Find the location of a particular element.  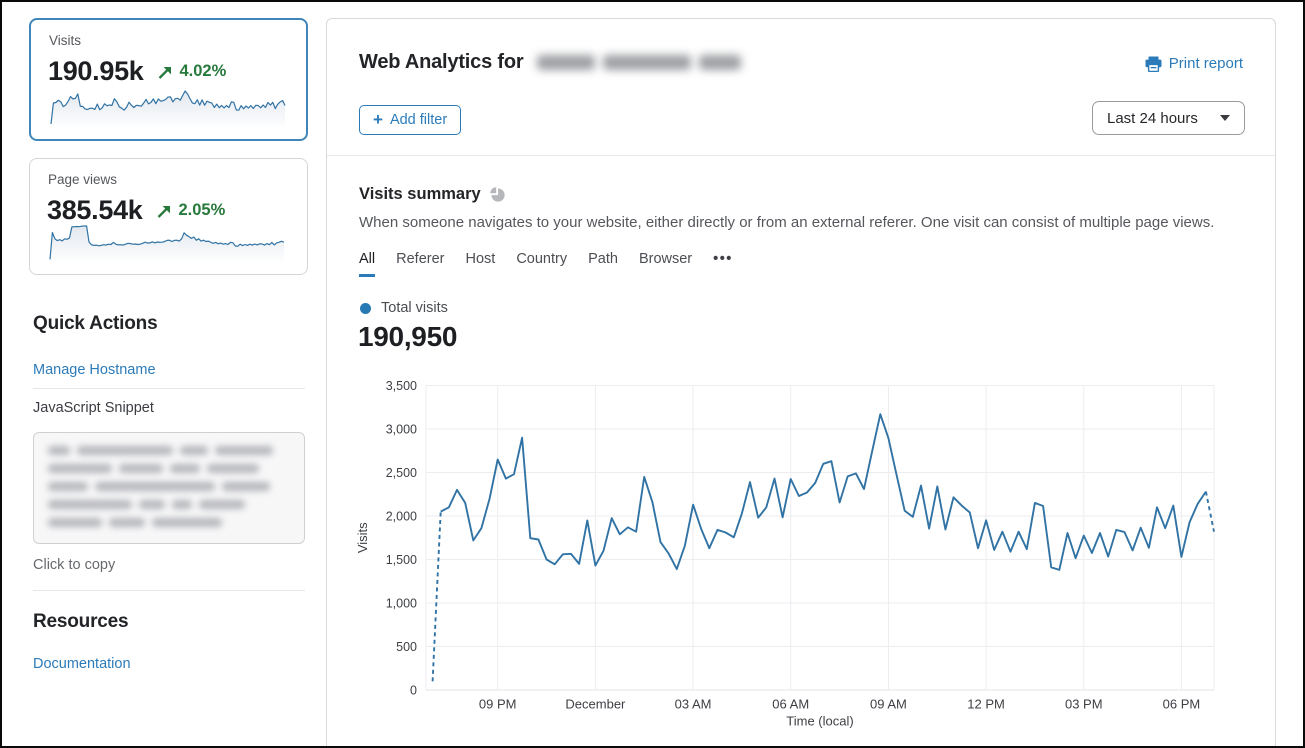

svg-text: 3,000 is located at coordinates (401, 430).